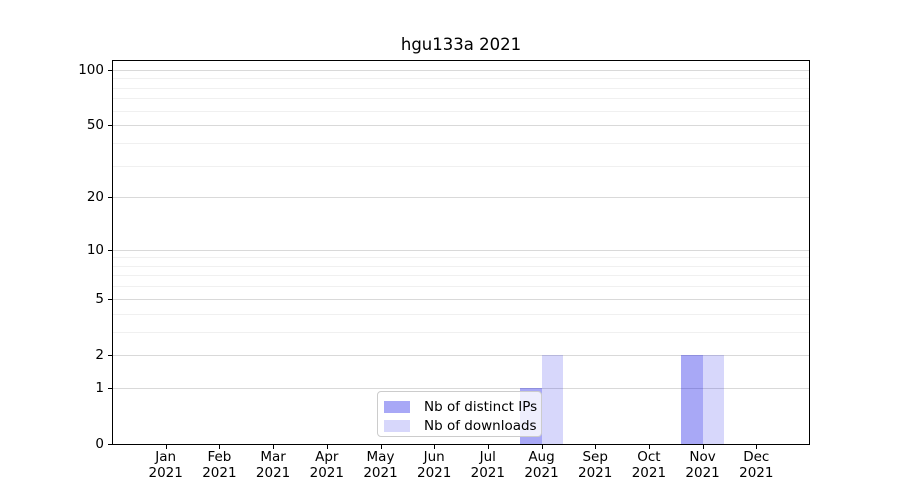 The height and width of the screenshot is (500, 900). I want to click on y-tick-label-0: 0, so click(99, 444).